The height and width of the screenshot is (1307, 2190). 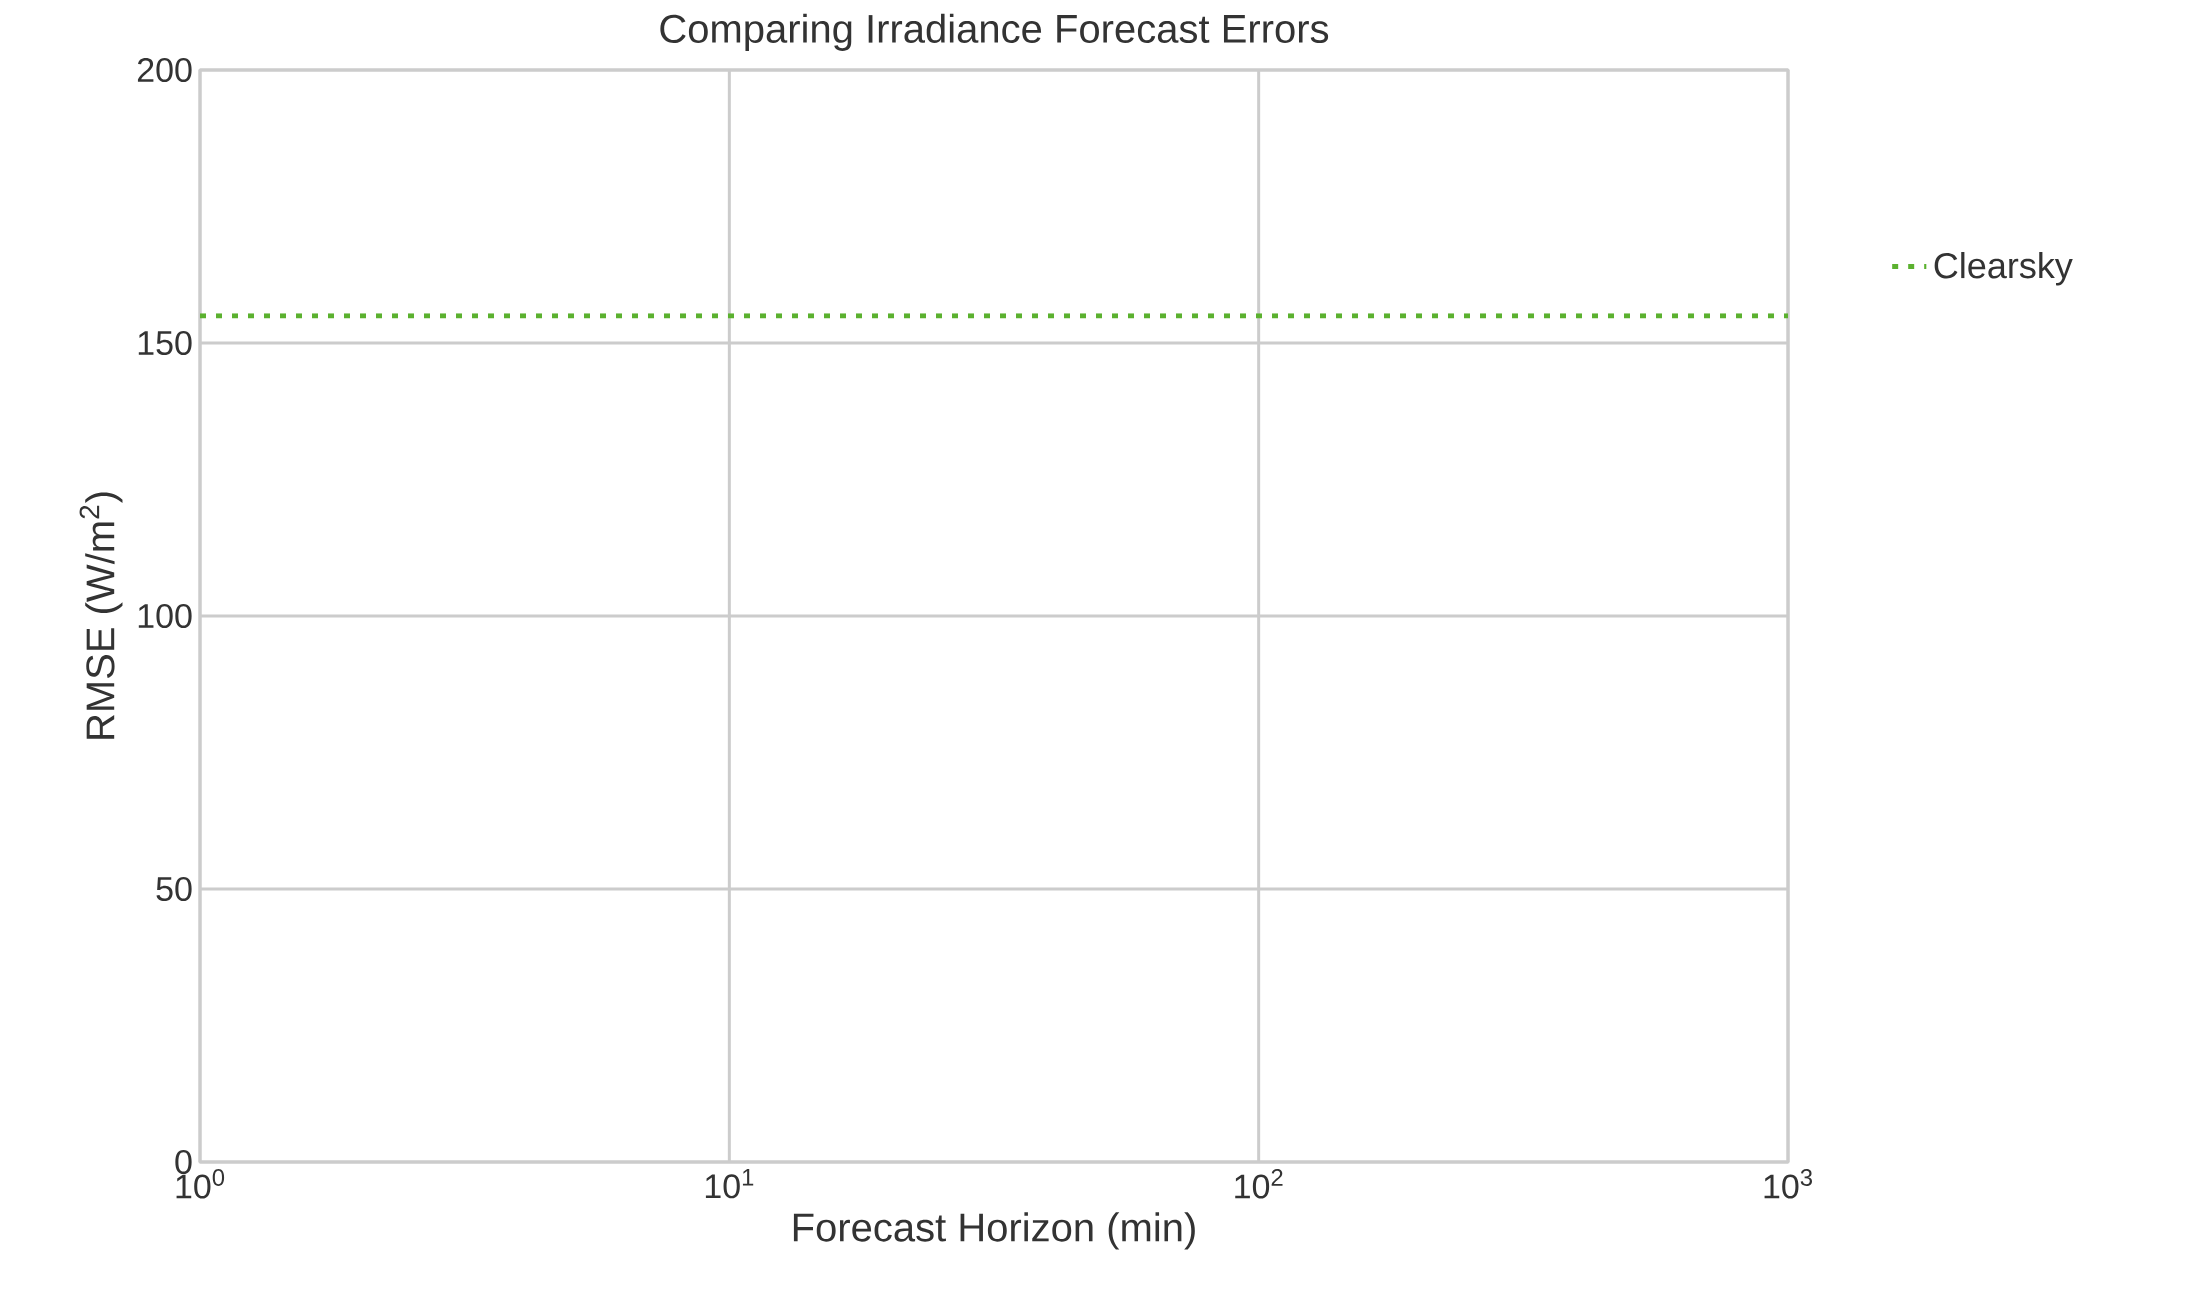 I want to click on y-tick-label: 200, so click(x=164, y=70).